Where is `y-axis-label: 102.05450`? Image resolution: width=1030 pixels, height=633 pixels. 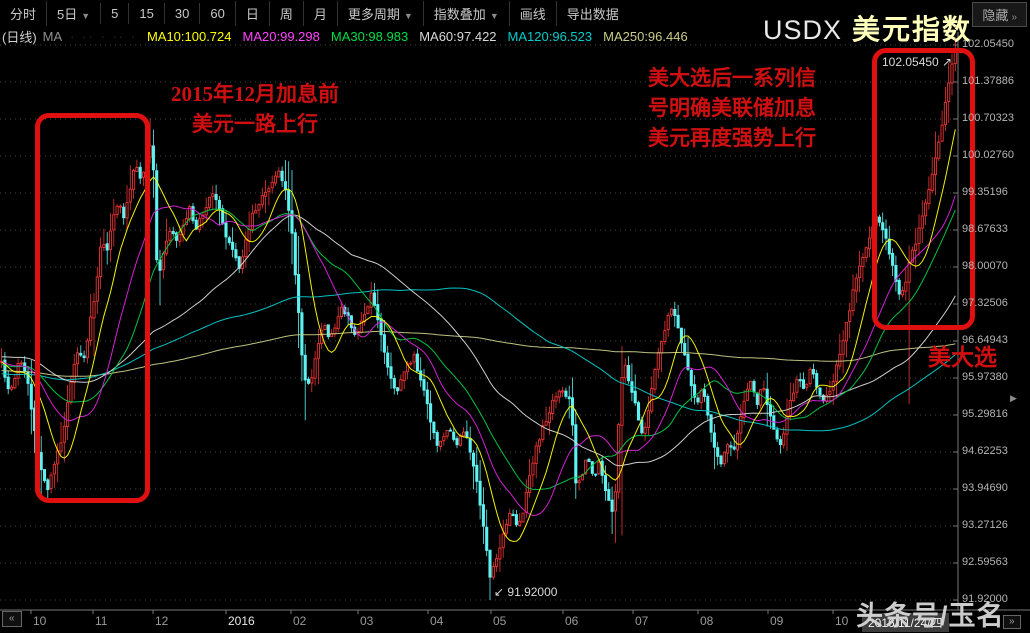
y-axis-label: 102.05450 is located at coordinates (988, 44).